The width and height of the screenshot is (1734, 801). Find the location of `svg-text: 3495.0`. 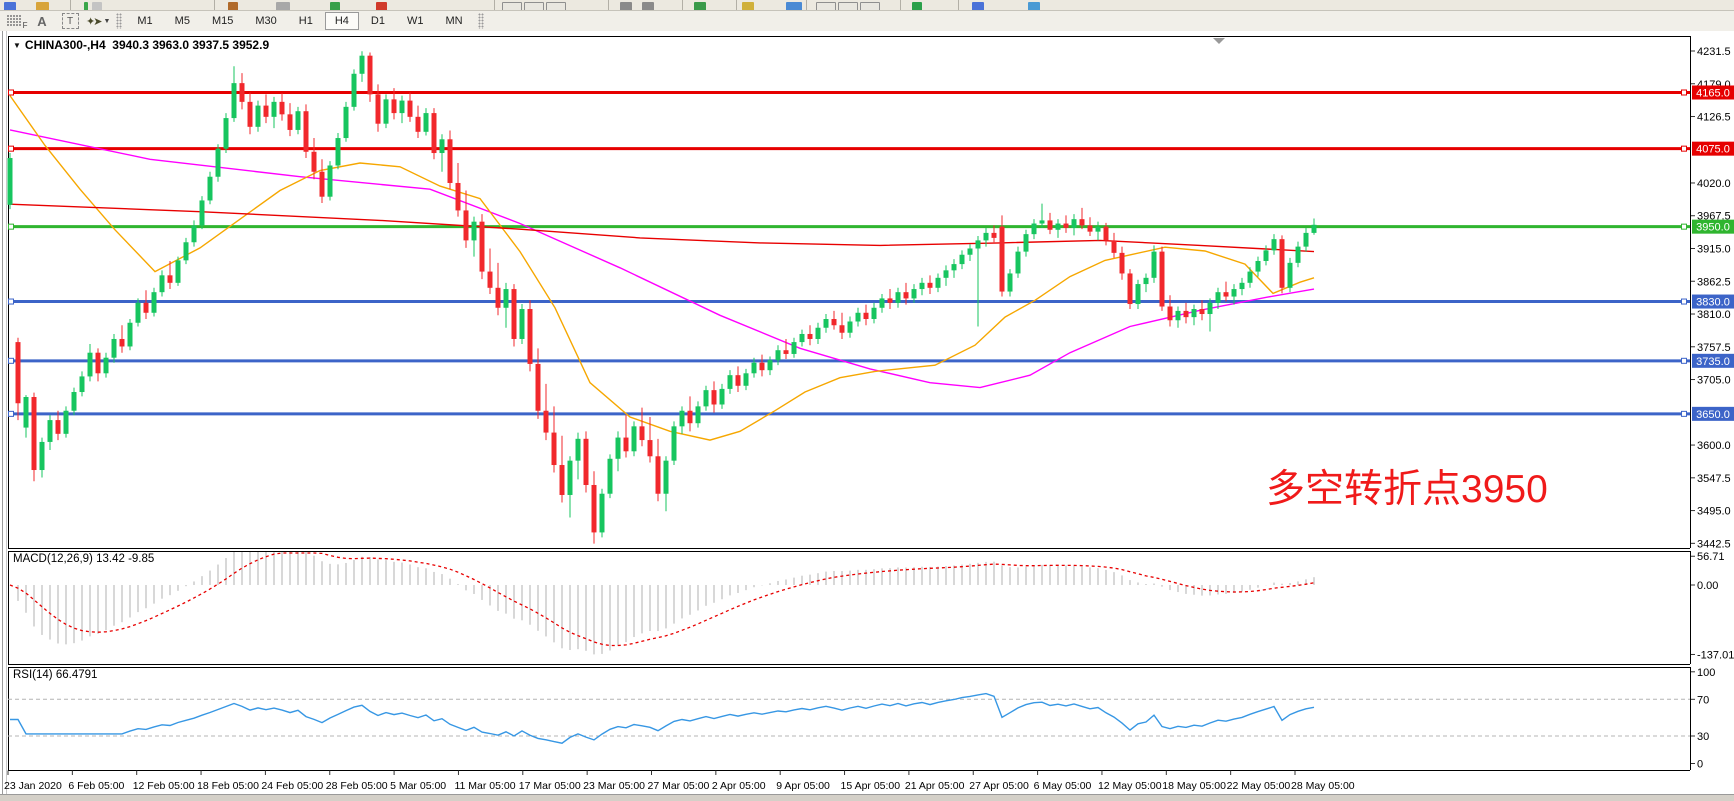

svg-text: 3495.0 is located at coordinates (1714, 512).